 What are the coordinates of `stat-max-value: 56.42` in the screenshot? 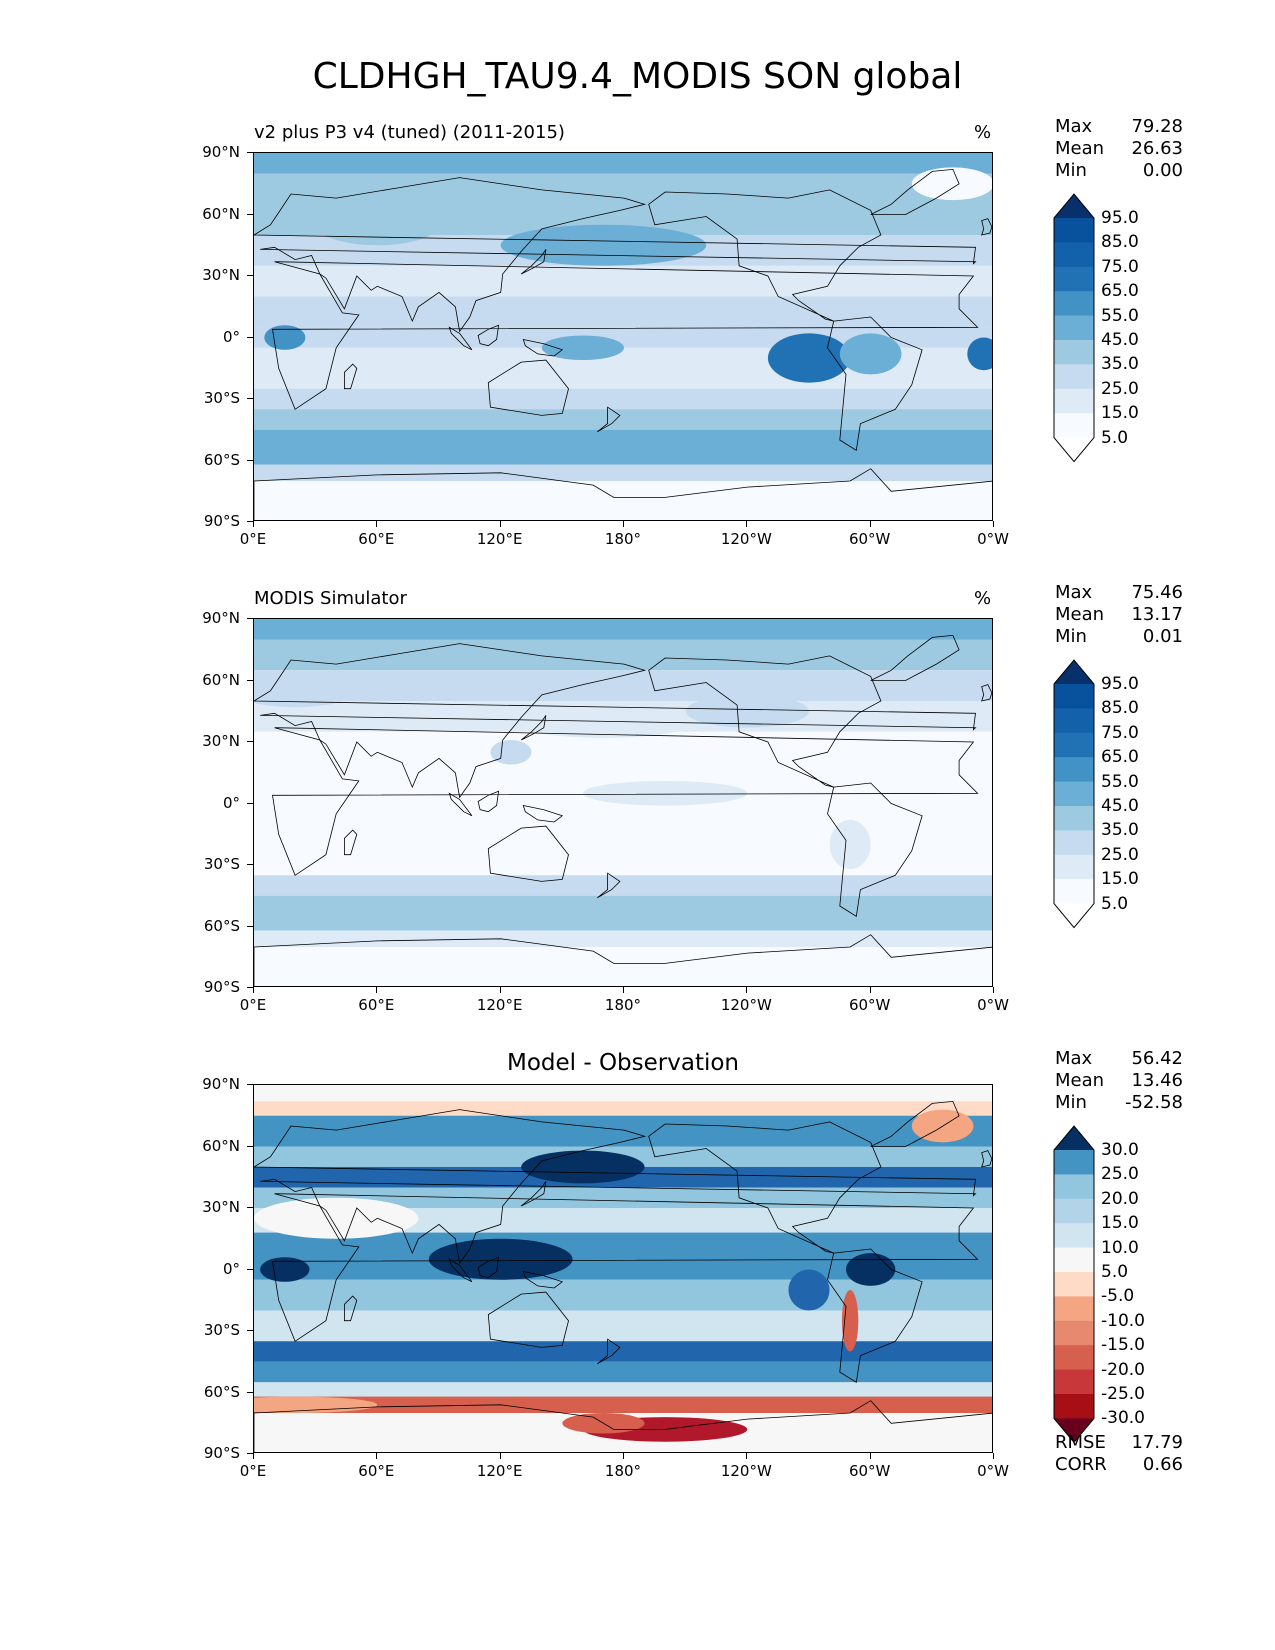 It's located at (1157, 1058).